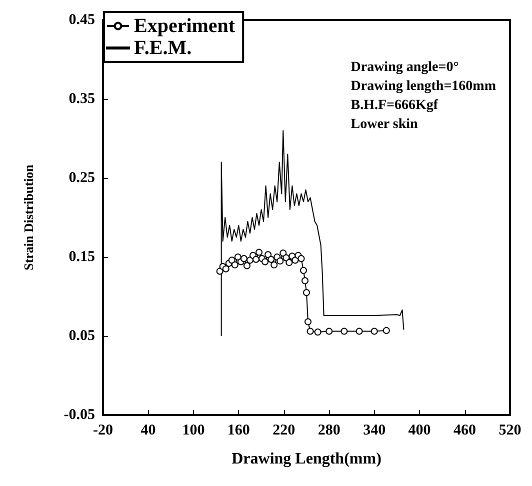  Describe the element at coordinates (374, 430) in the screenshot. I see `x-tick-label: 340` at that location.